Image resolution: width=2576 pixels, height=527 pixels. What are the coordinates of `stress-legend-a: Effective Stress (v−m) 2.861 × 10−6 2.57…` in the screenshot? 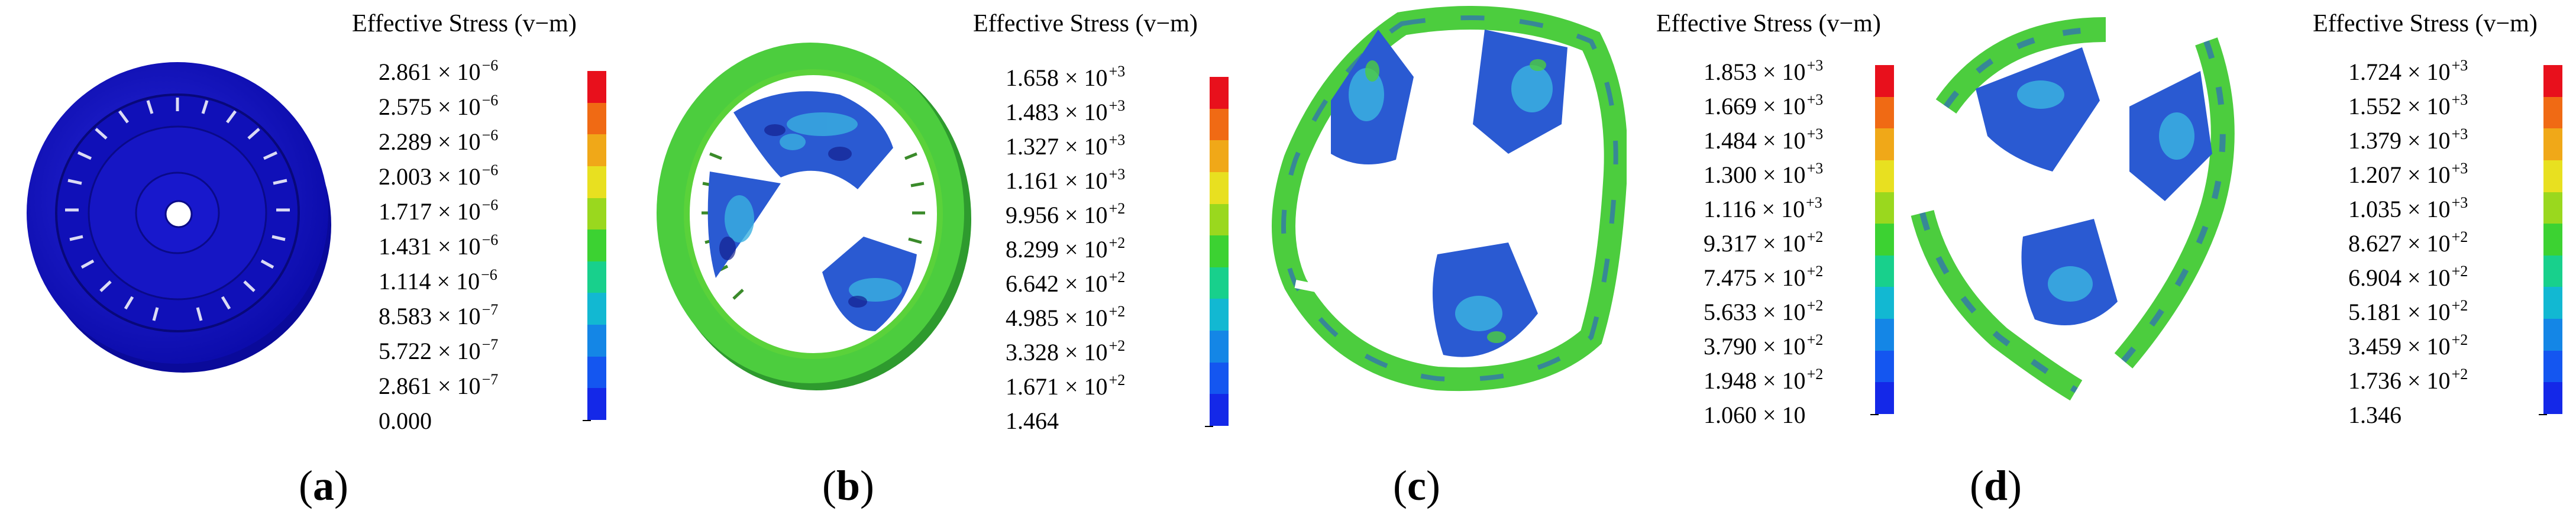 It's located at (482, 220).